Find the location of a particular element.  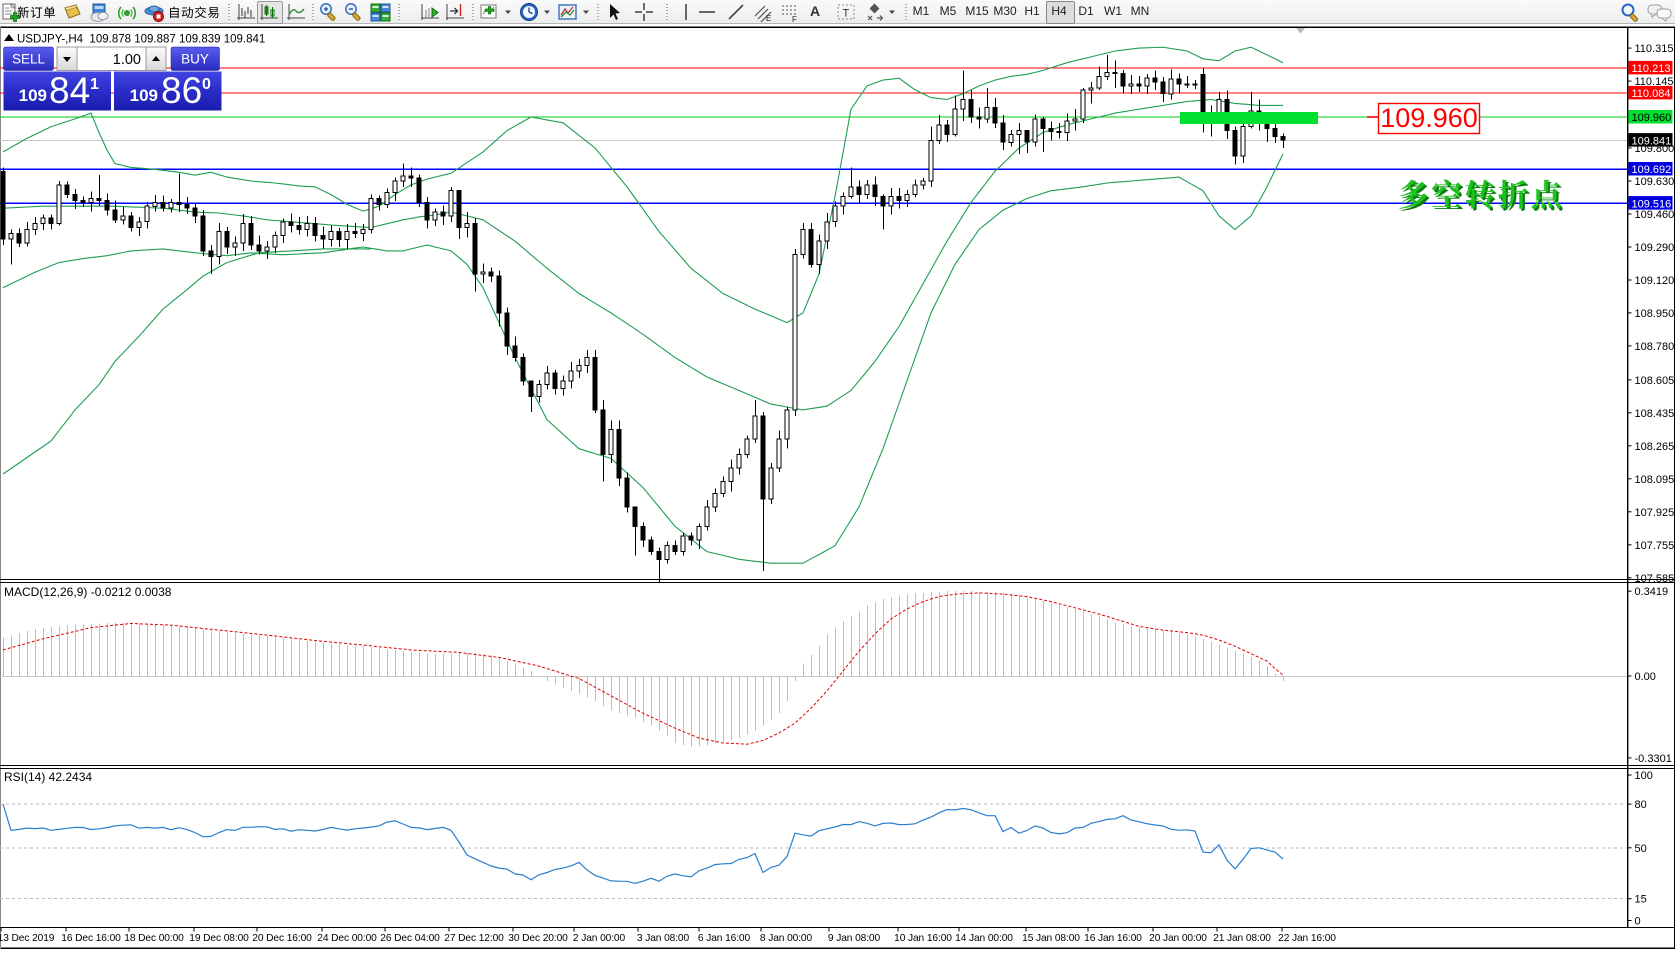

svg-text: -0.3301 is located at coordinates (1653, 759).